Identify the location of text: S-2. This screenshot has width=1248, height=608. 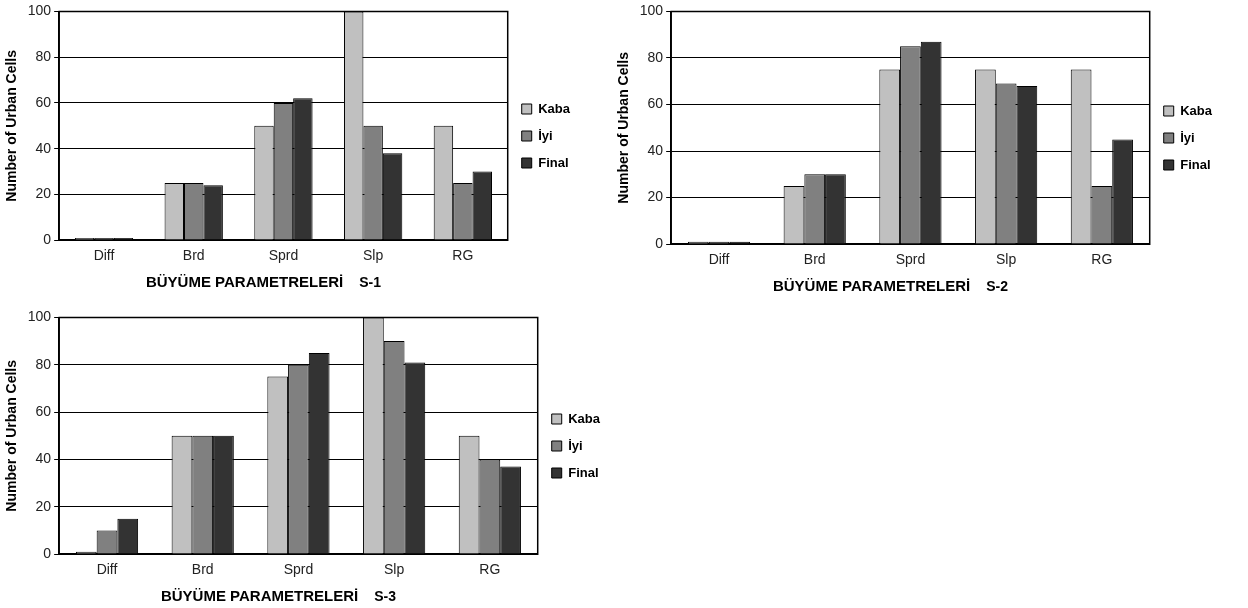
(997, 285).